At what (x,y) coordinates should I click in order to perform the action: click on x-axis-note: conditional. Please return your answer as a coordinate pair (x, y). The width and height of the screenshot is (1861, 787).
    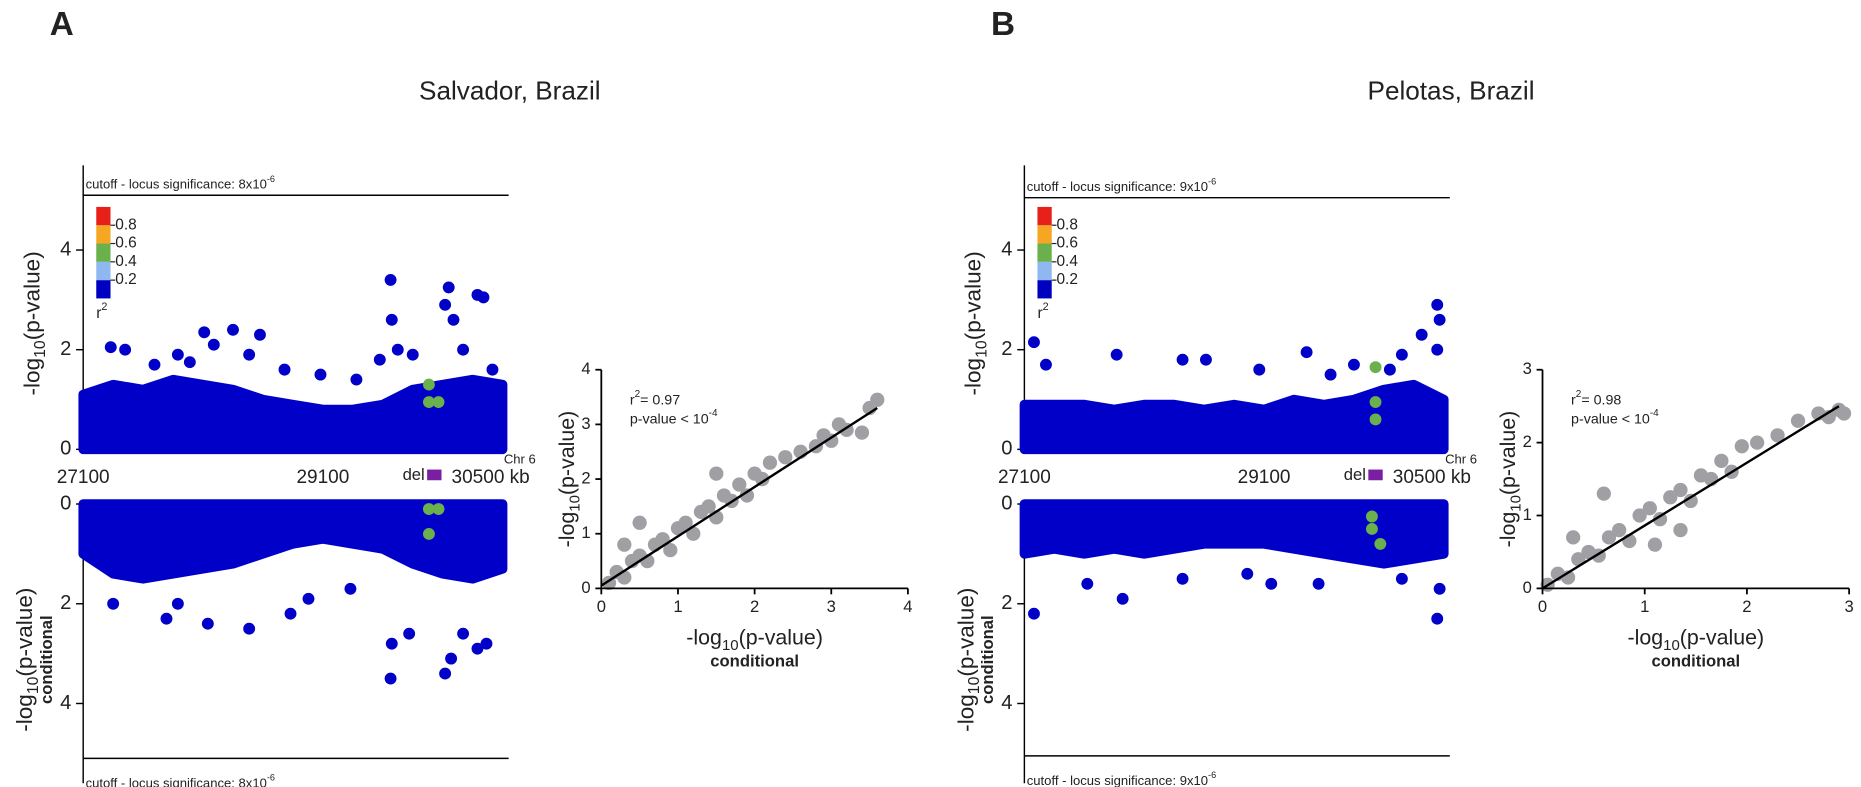
    Looking at the image, I should click on (1695, 660).